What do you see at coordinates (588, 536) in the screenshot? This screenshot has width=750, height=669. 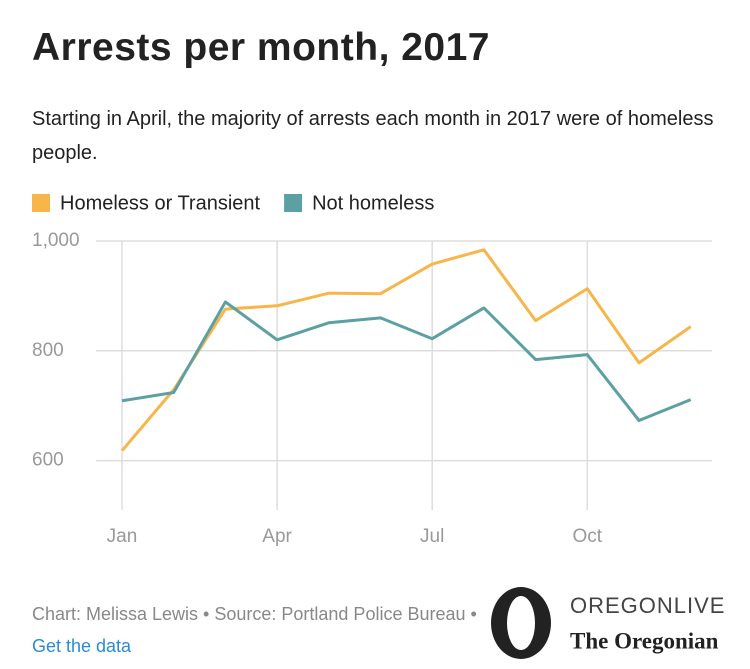 I see `x-tick-label: Oct` at bounding box center [588, 536].